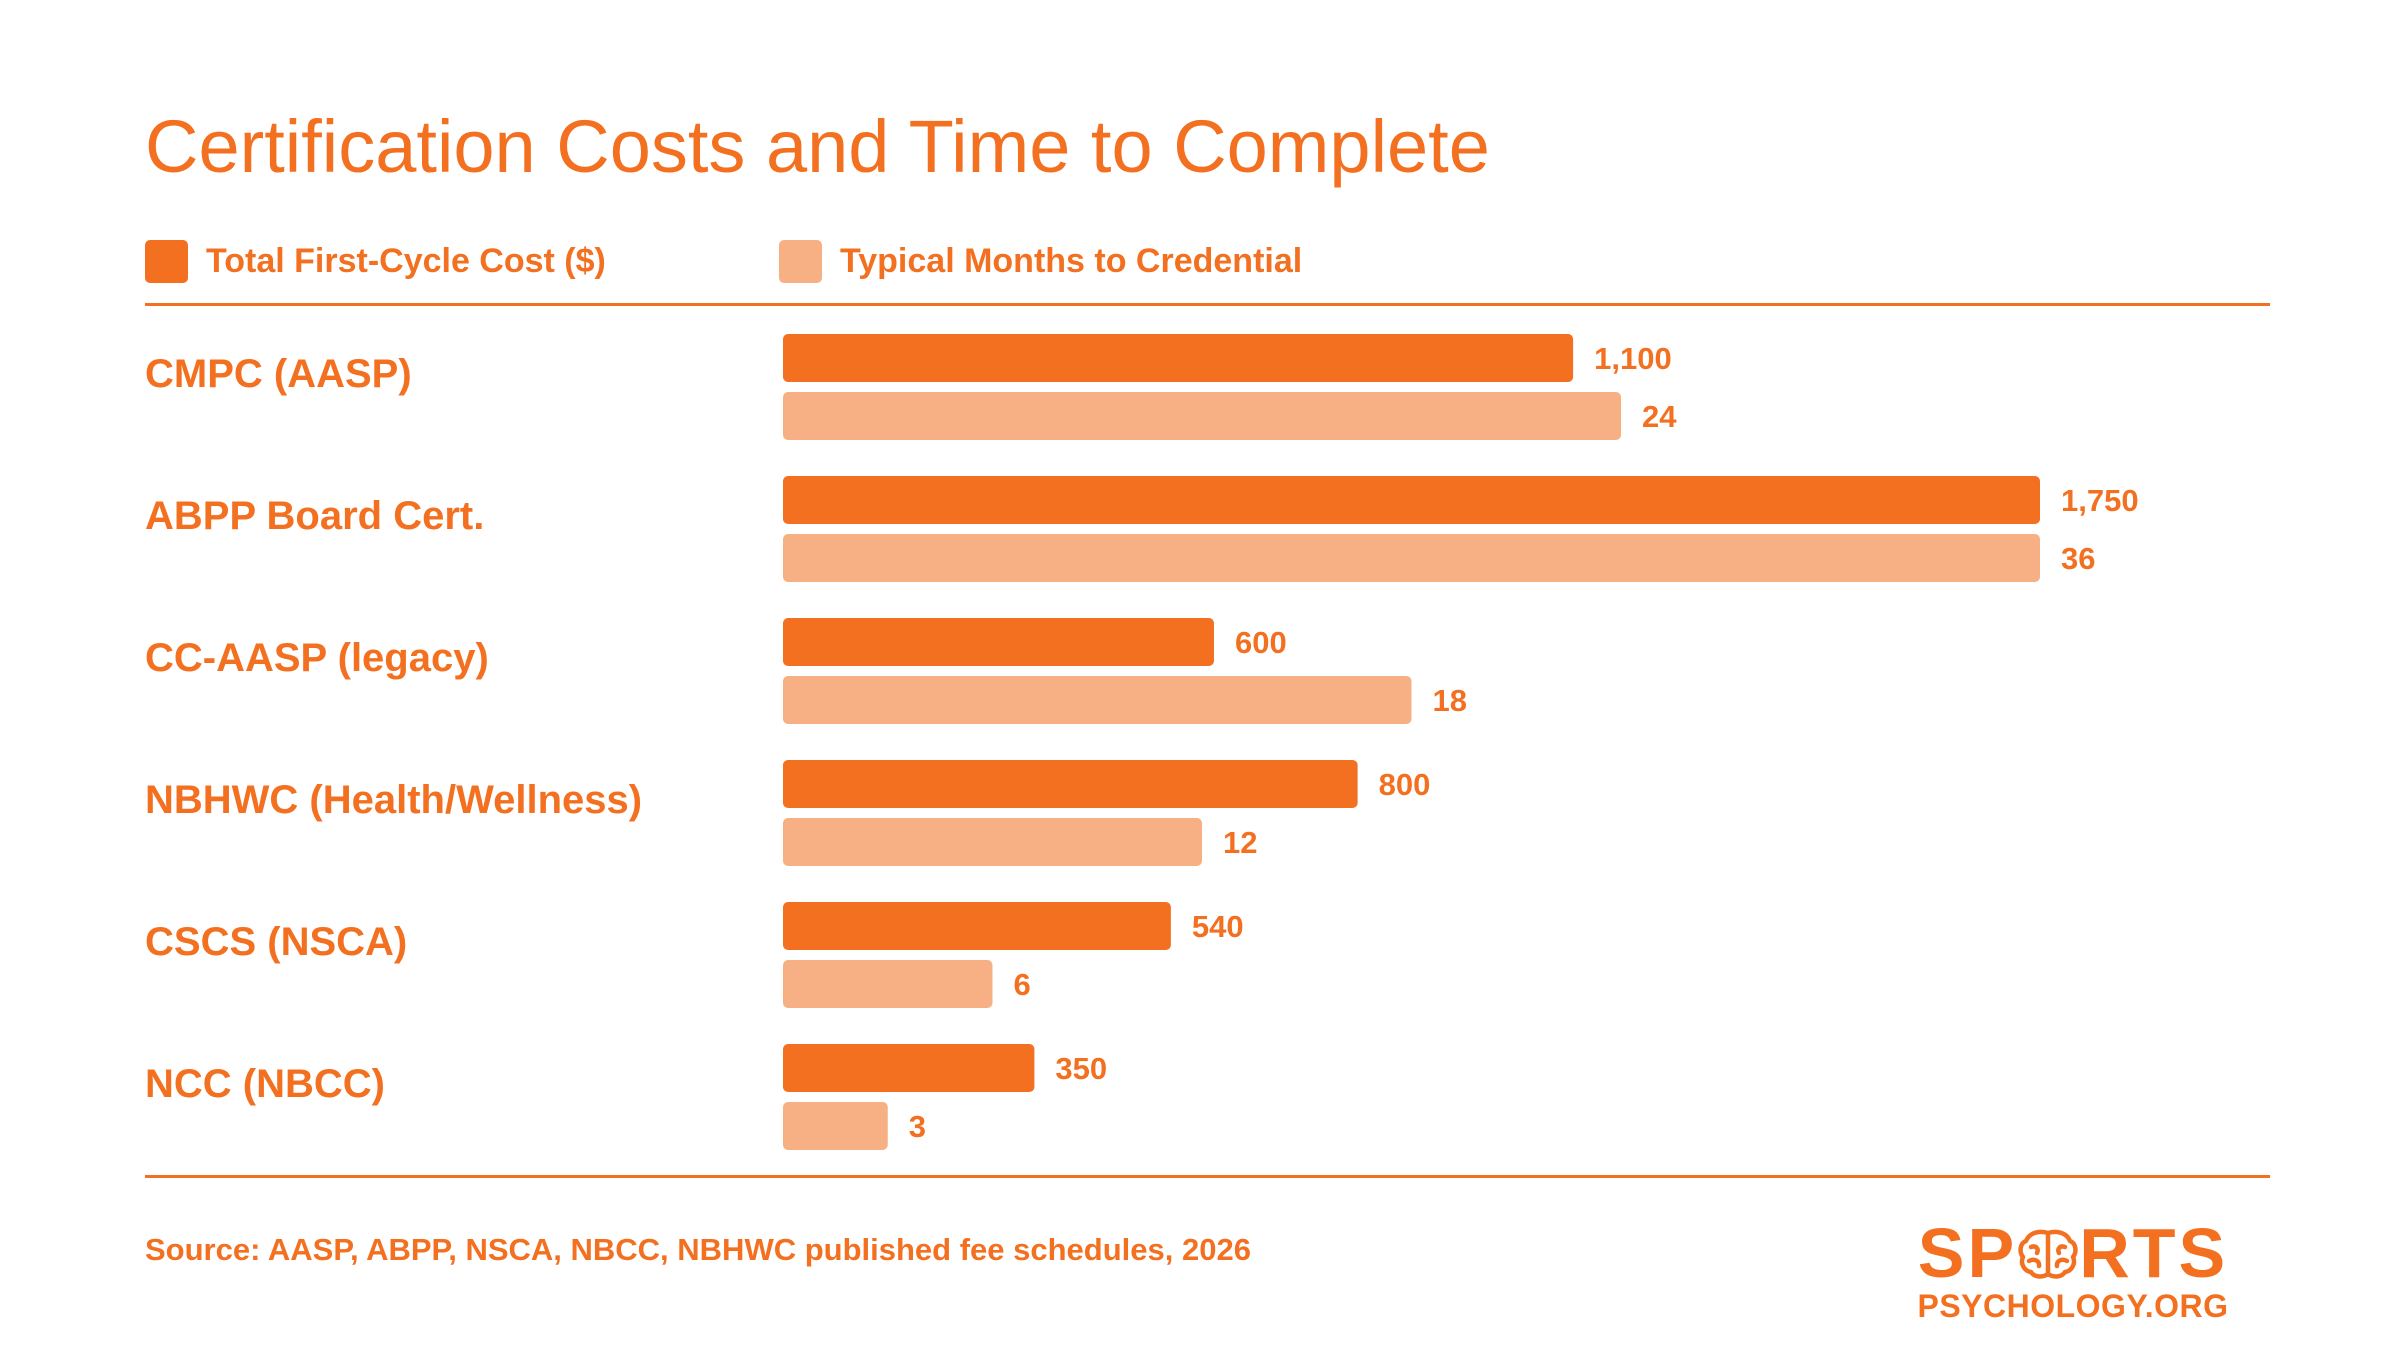 The image size is (2400, 1350). I want to click on data-label-cost: 1,750, so click(2100, 500).